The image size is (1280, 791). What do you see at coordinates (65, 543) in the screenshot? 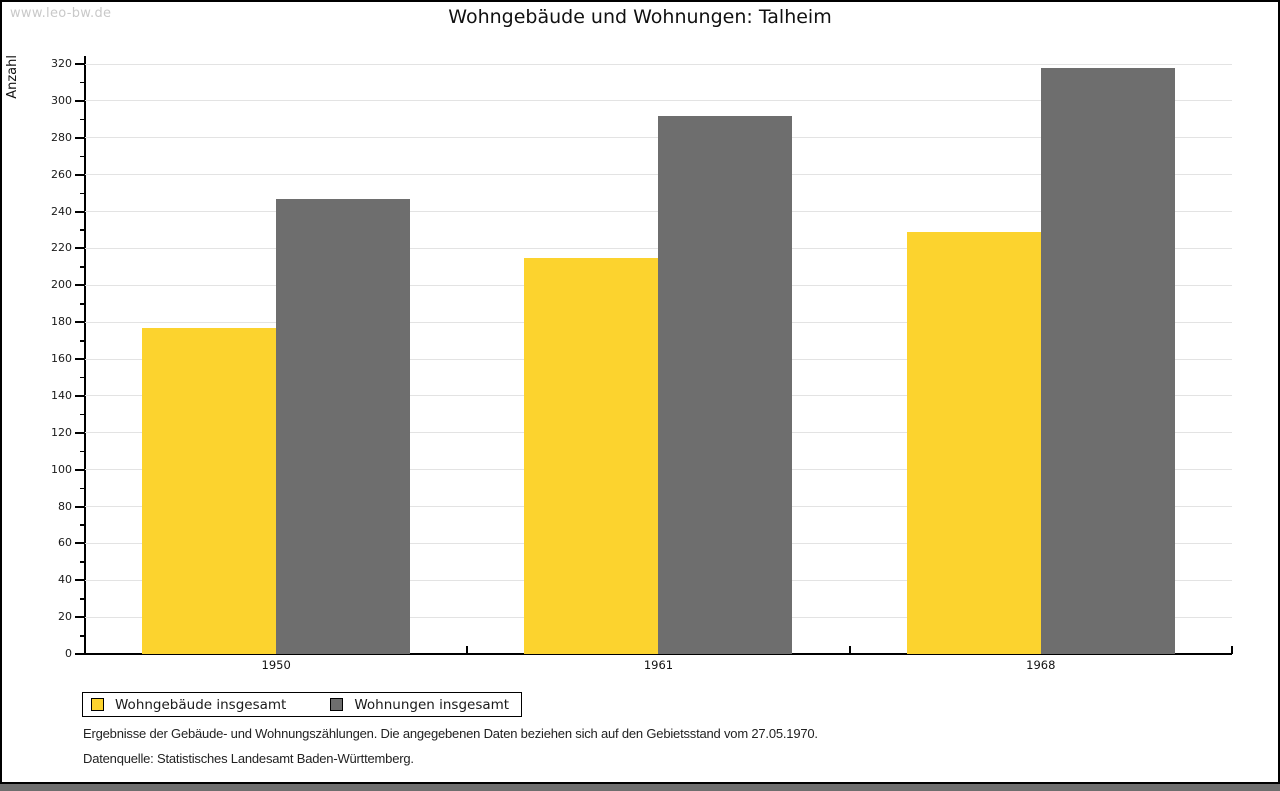
I see `y-tick-label: 60` at bounding box center [65, 543].